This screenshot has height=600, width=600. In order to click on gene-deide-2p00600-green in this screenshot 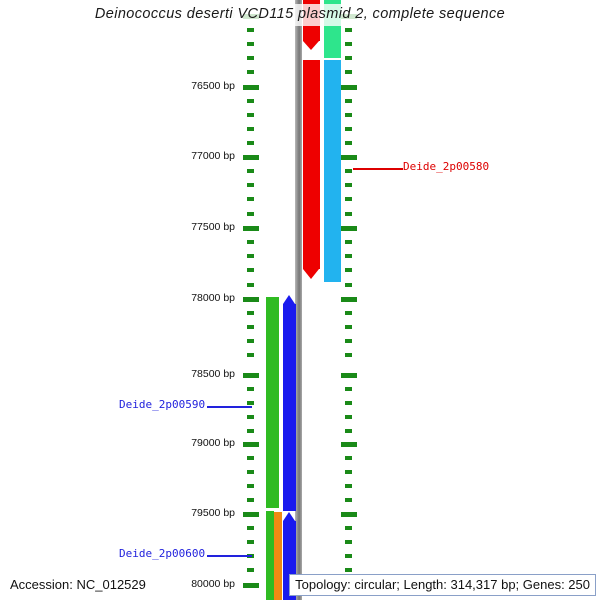, I will do `click(270, 555)`.